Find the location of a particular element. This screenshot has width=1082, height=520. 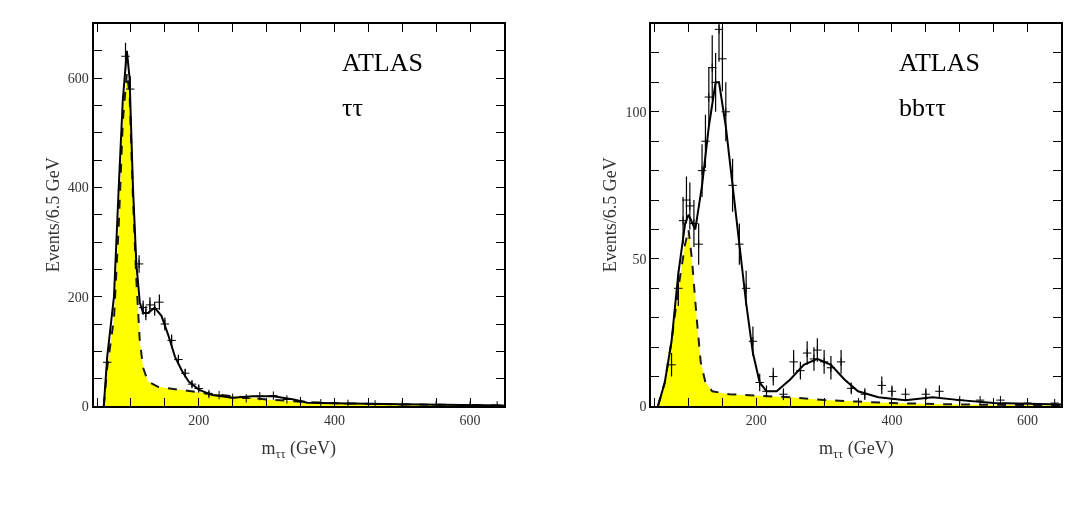

y-tick-label: 400 is located at coordinates (78, 188).